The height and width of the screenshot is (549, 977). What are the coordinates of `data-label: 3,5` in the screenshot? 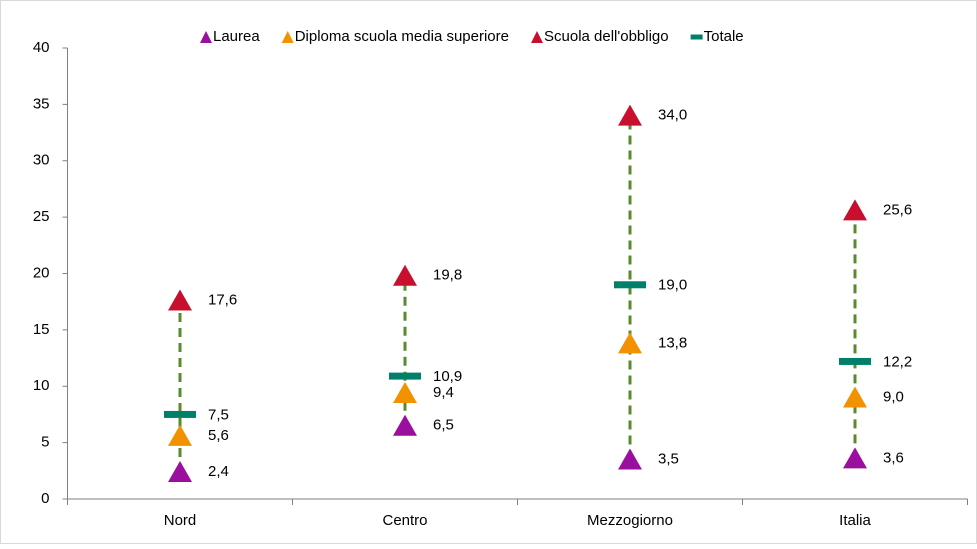 It's located at (668, 459).